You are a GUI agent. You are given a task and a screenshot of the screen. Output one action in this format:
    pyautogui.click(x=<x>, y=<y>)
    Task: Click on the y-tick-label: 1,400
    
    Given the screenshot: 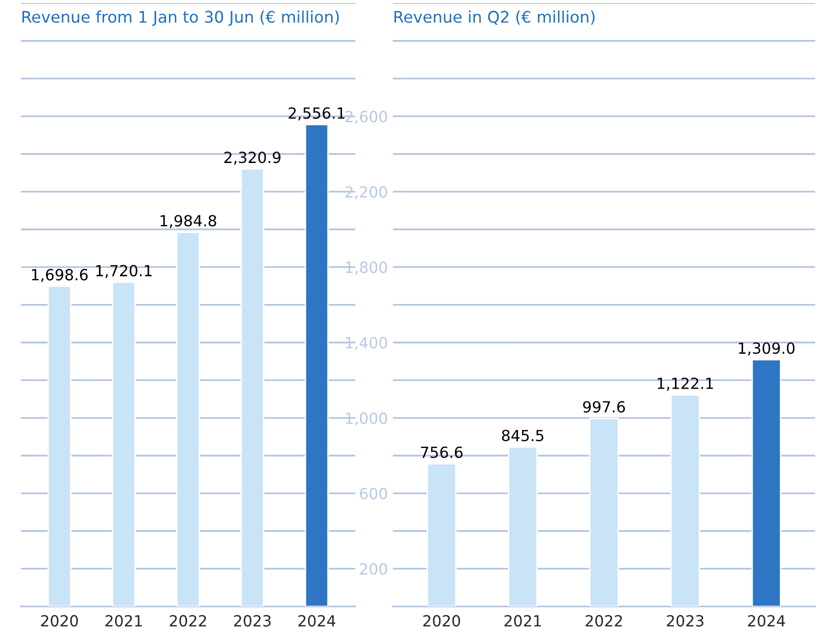 What is the action you would take?
    pyautogui.click(x=367, y=343)
    